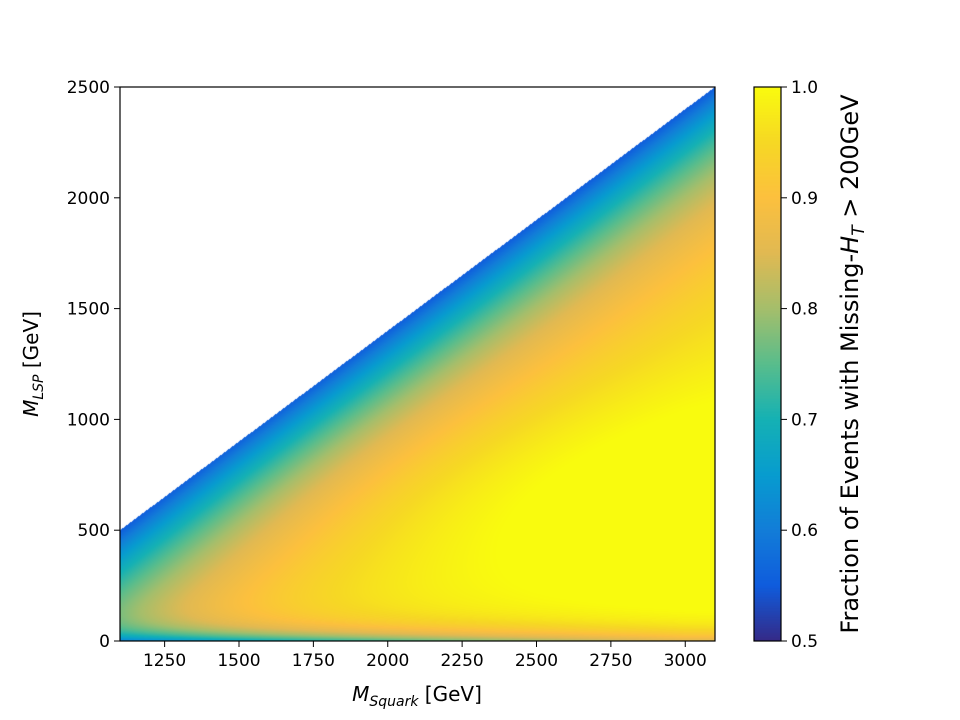 The width and height of the screenshot is (960, 720). Describe the element at coordinates (804, 420) in the screenshot. I see `colorbar-tick-label: 0.7` at that location.